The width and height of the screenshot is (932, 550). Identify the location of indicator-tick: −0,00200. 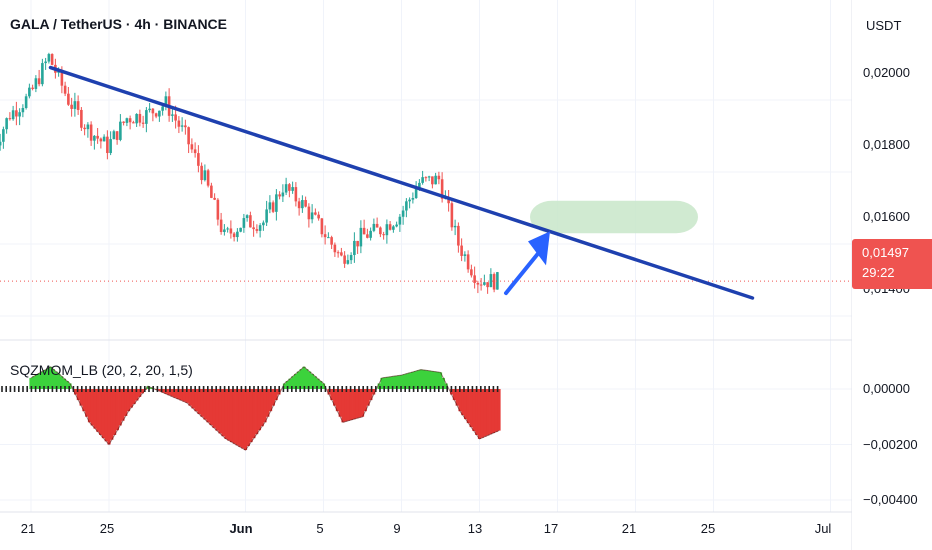
(890, 444).